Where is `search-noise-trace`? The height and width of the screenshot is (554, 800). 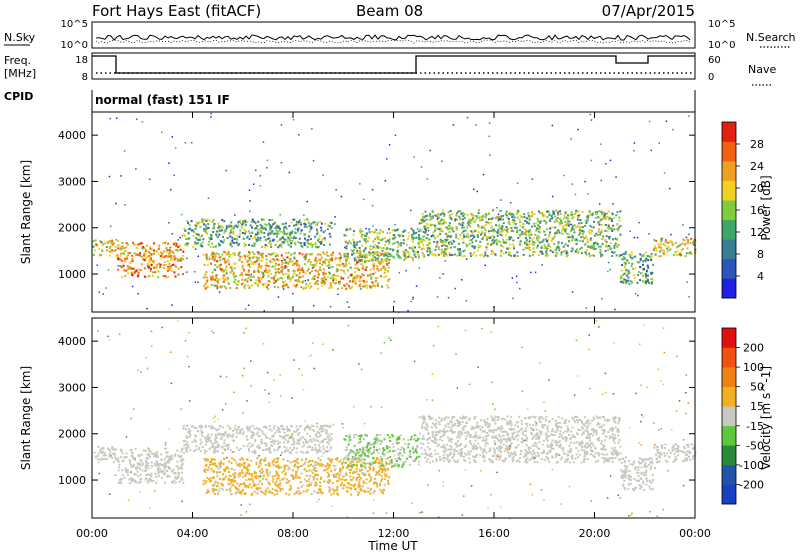
search-noise-trace is located at coordinates (393, 41).